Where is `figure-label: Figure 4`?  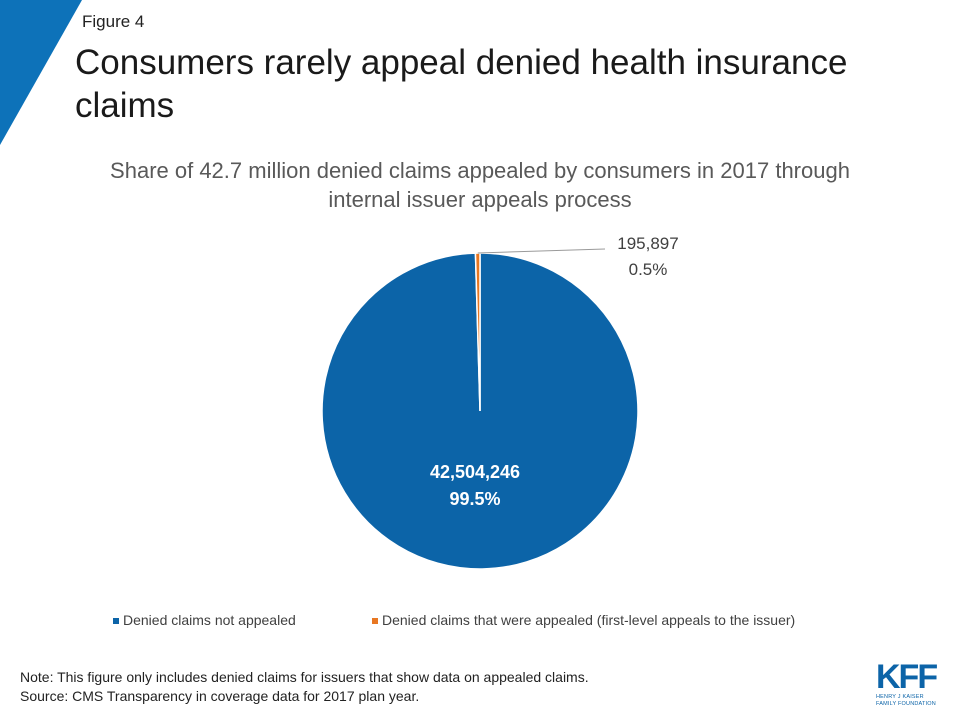 figure-label: Figure 4 is located at coordinates (113, 21).